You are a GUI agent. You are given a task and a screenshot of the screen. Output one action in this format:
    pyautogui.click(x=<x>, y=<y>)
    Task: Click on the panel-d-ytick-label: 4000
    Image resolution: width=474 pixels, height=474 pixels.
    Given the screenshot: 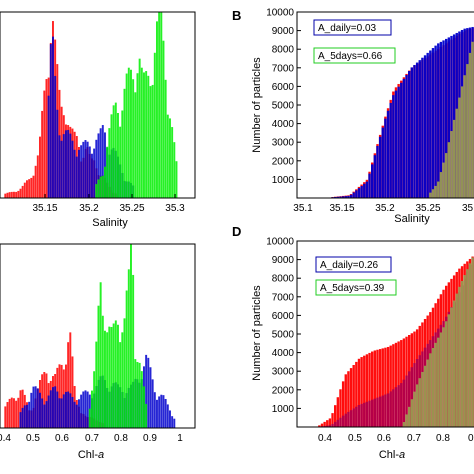 What is the action you would take?
    pyautogui.click(x=283, y=353)
    